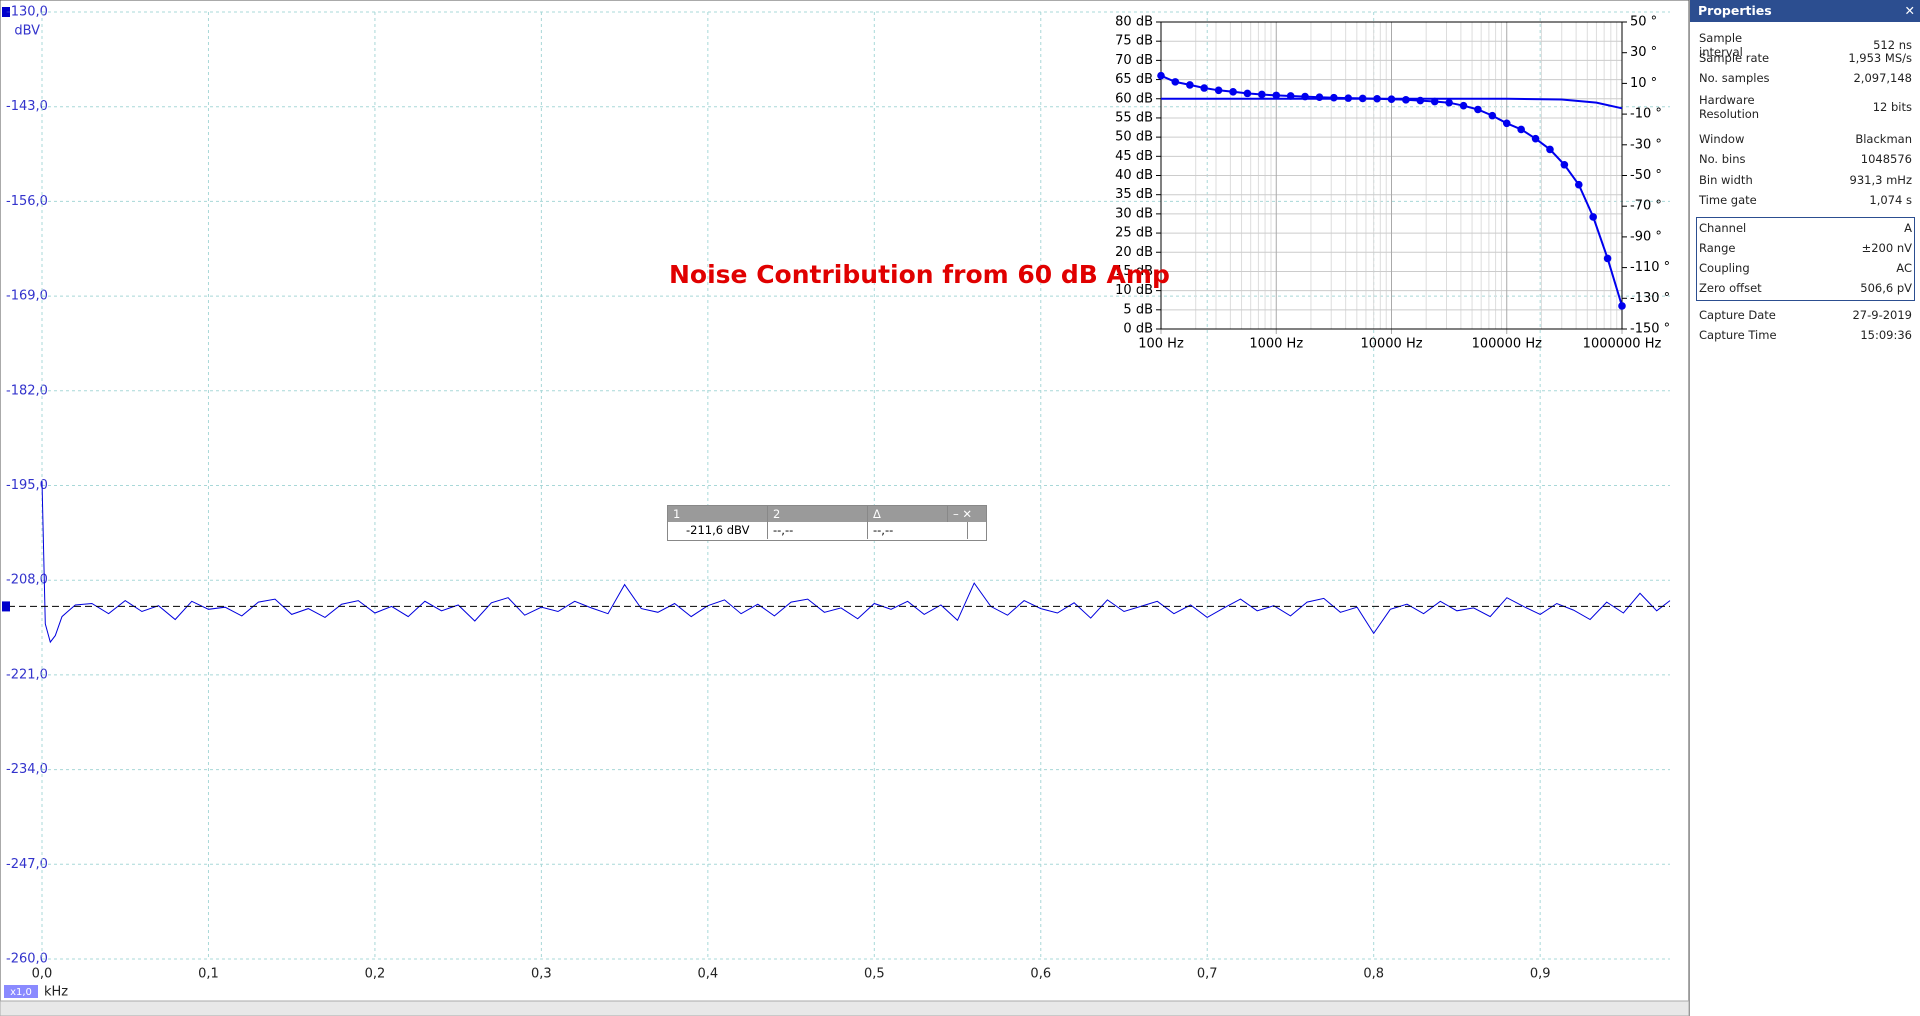 This screenshot has width=1920, height=1016. I want to click on property-value: 27-9-2019, so click(1882, 315).